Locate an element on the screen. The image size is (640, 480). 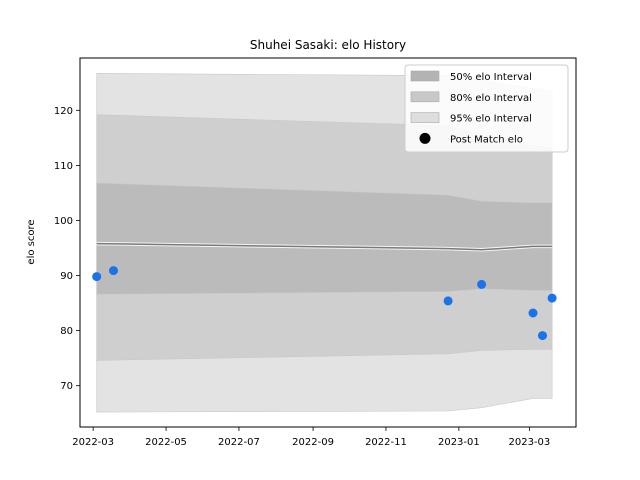
legend-label: 50% elo Interval is located at coordinates (491, 77).